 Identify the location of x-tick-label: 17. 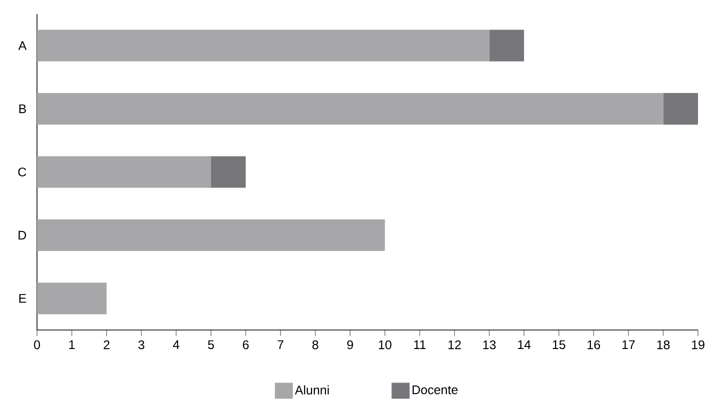
(628, 344).